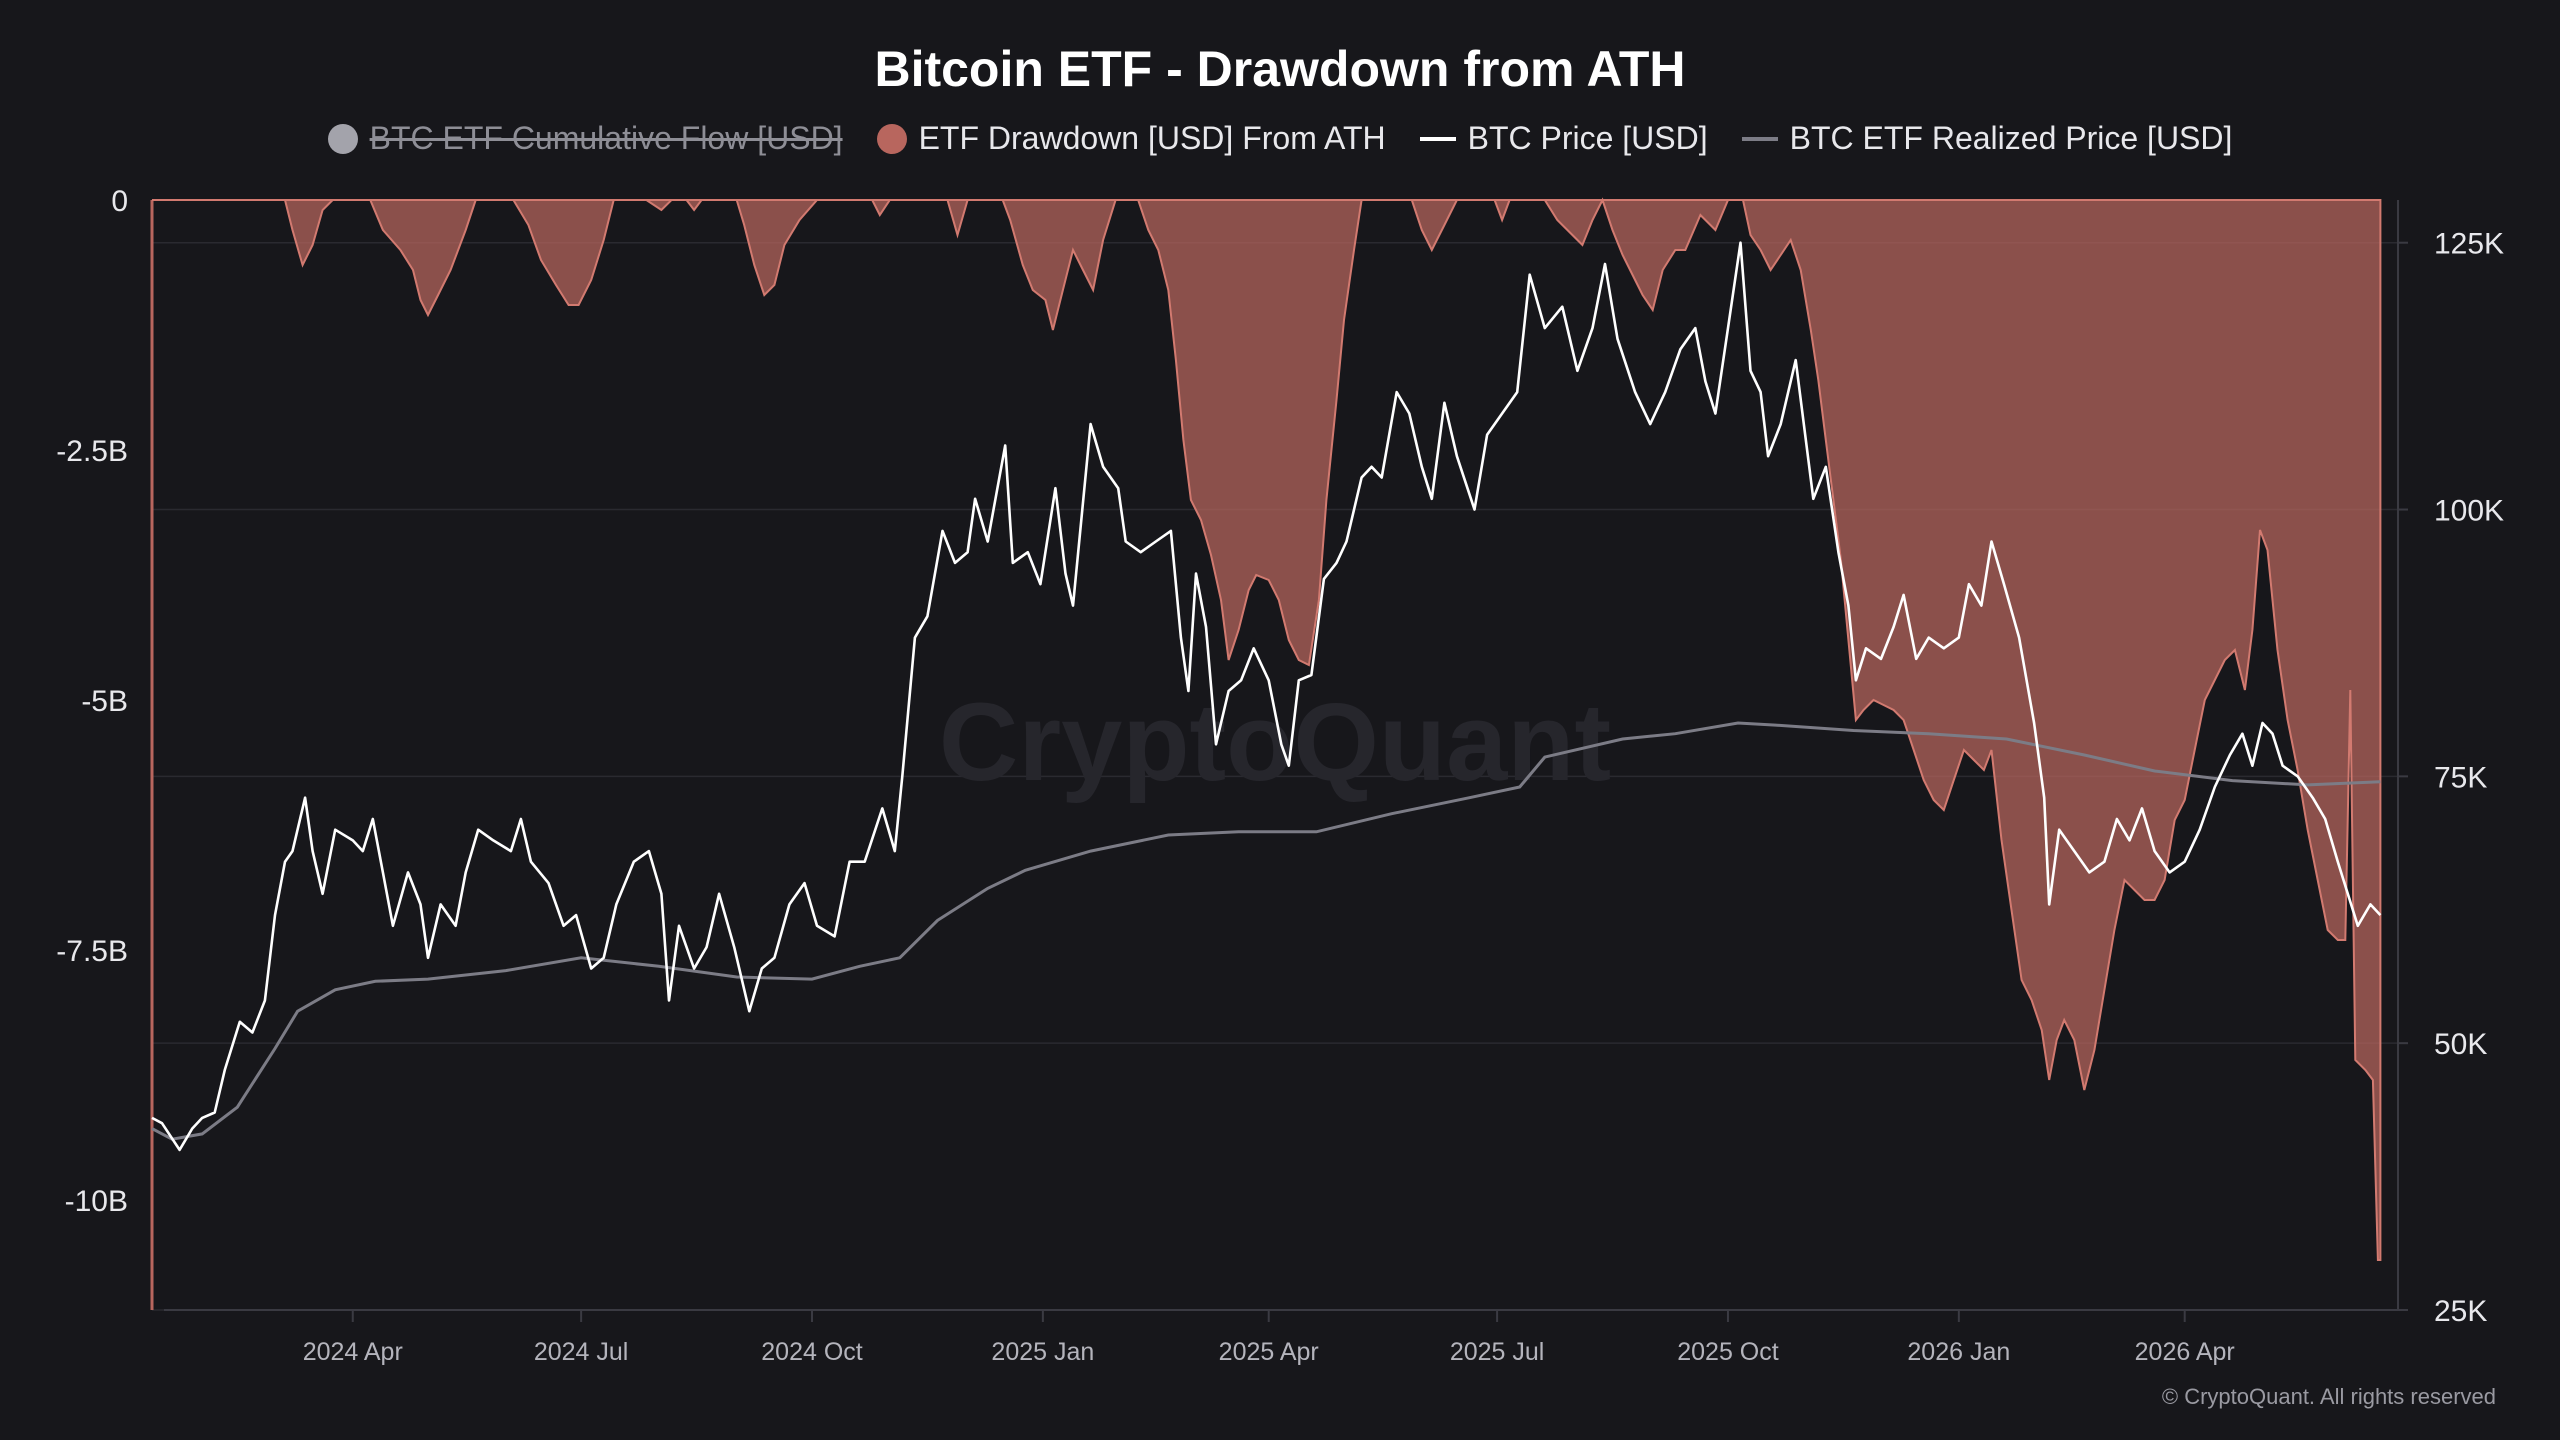 The width and height of the screenshot is (2560, 1440). I want to click on legend-label: BTC ETF Realized Price [USD], so click(2011, 138).